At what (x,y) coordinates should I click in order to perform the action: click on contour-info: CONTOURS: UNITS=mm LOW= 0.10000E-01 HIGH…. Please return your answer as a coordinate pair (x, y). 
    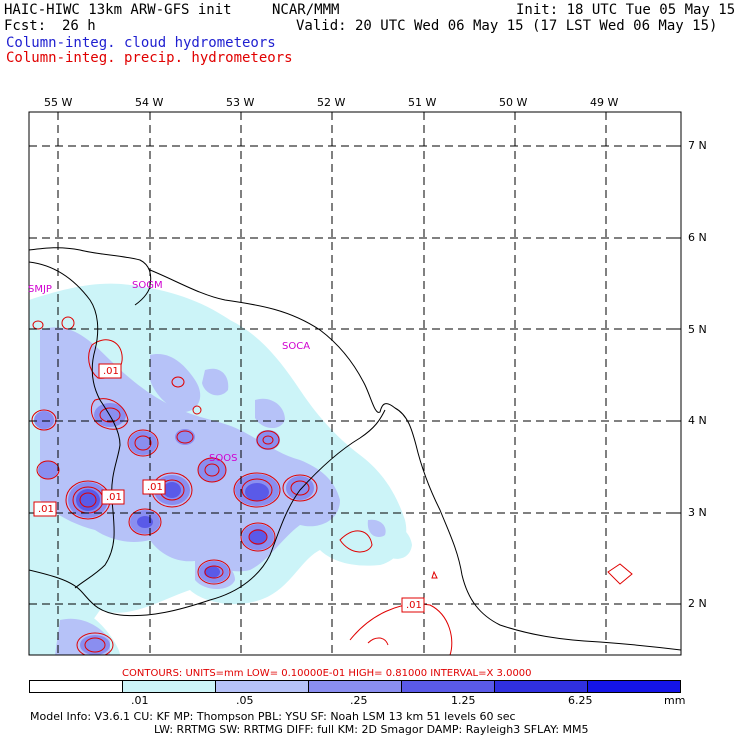
    Looking at the image, I should click on (327, 673).